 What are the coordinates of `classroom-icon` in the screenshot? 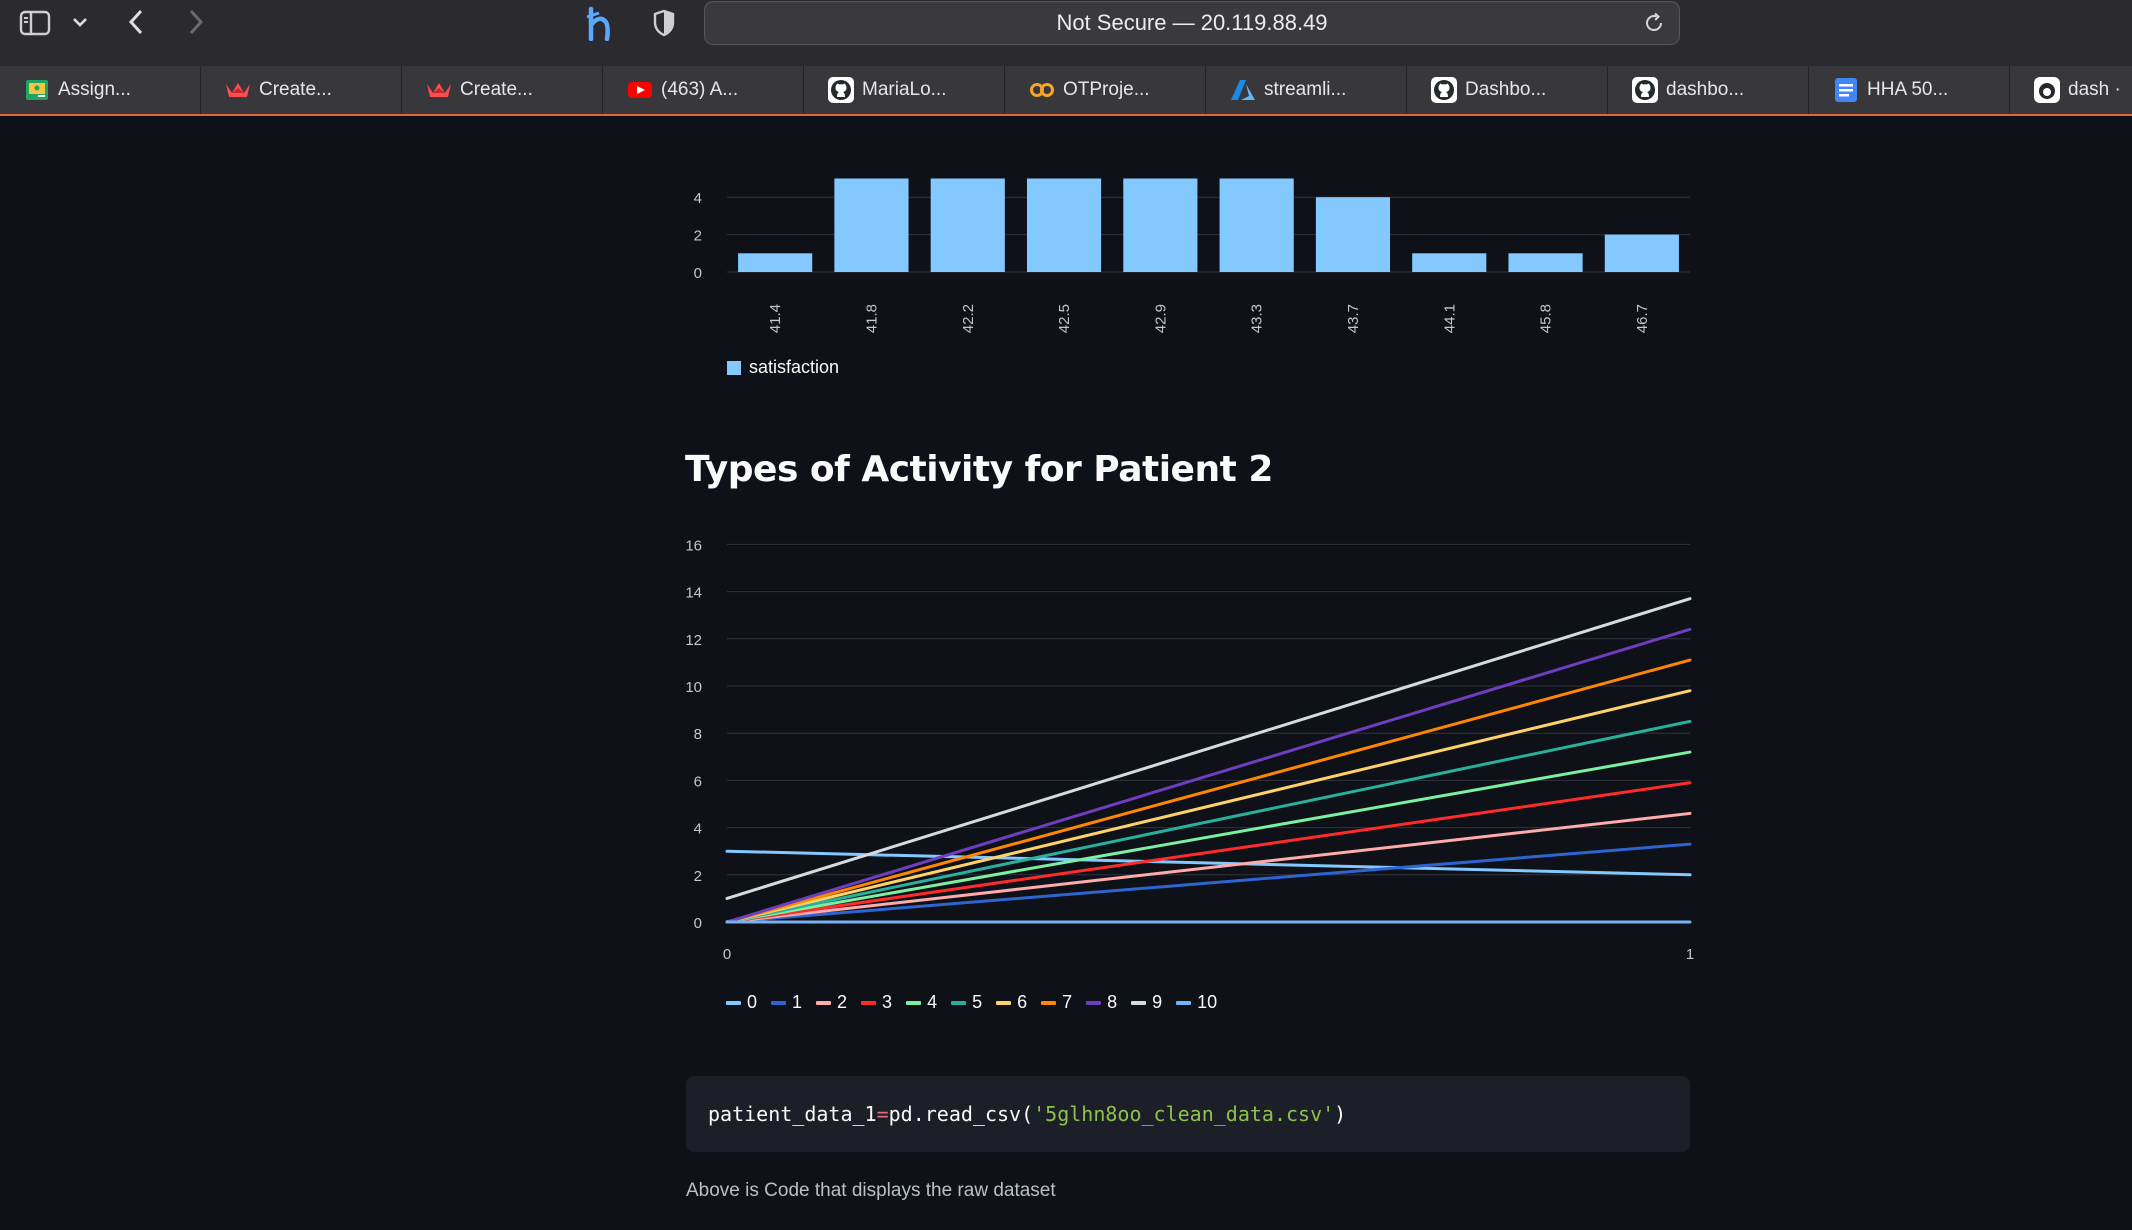 It's located at (37, 90).